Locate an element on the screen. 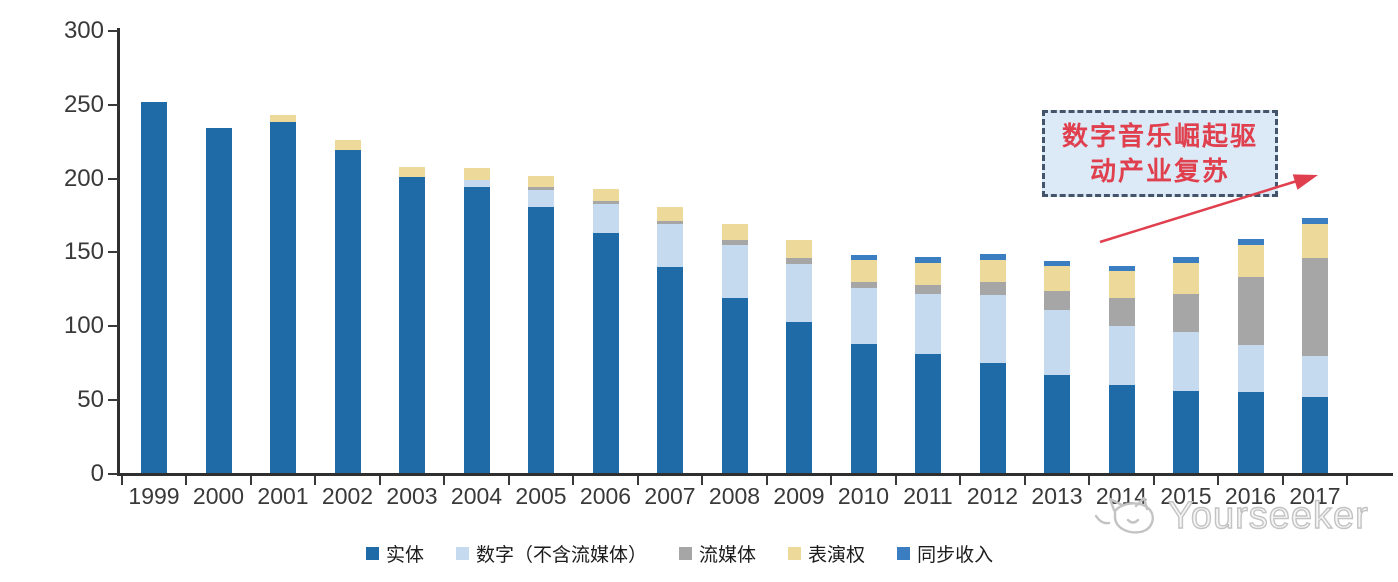  x-axis-label: 2007 is located at coordinates (670, 496).